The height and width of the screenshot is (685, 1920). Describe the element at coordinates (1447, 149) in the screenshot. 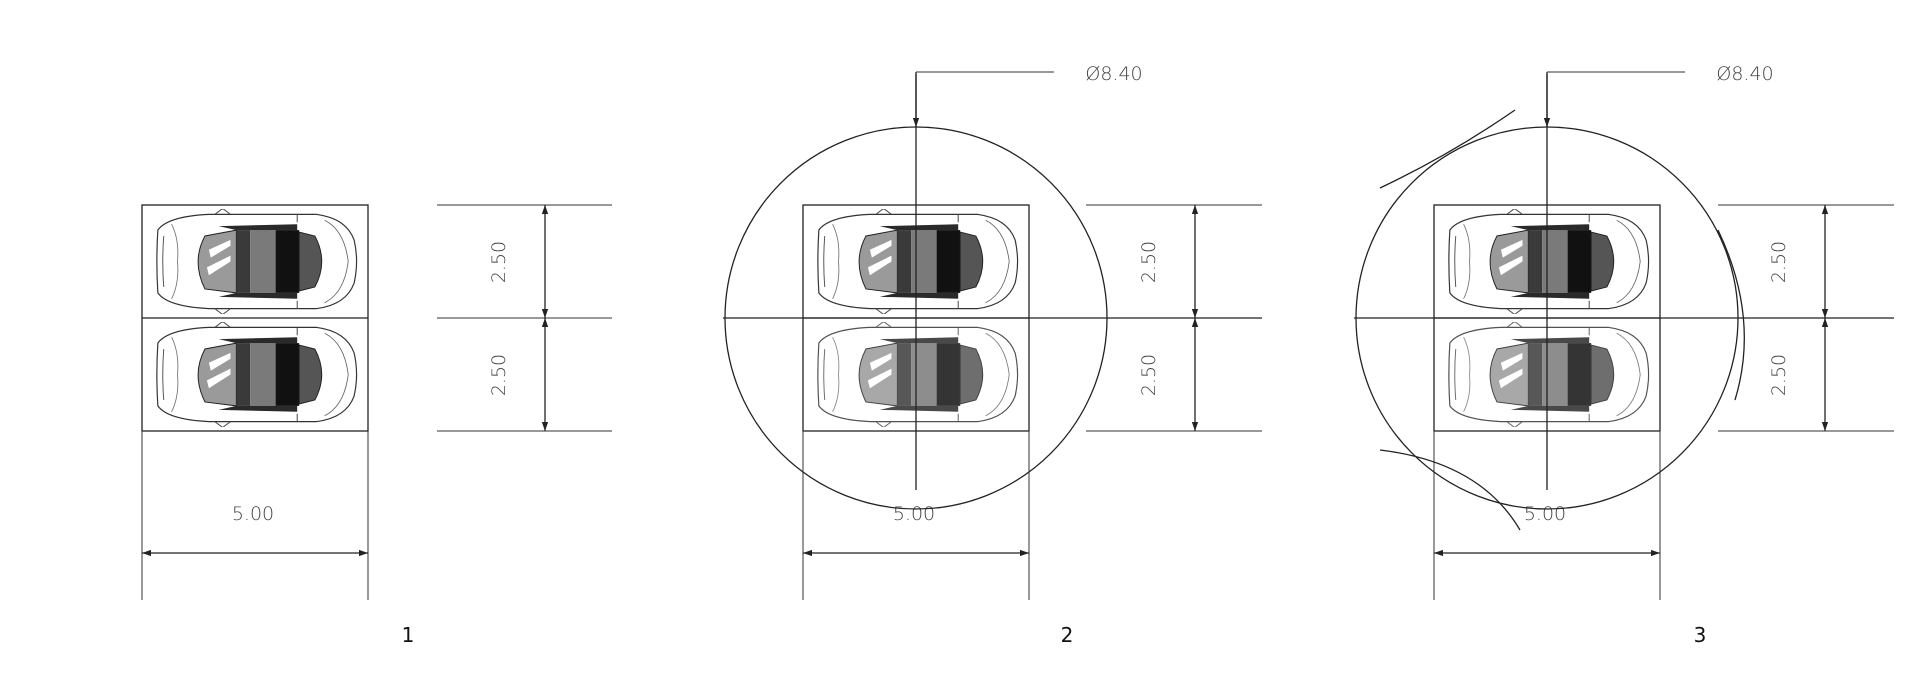

I see `door-swing-arc-top-left` at that location.